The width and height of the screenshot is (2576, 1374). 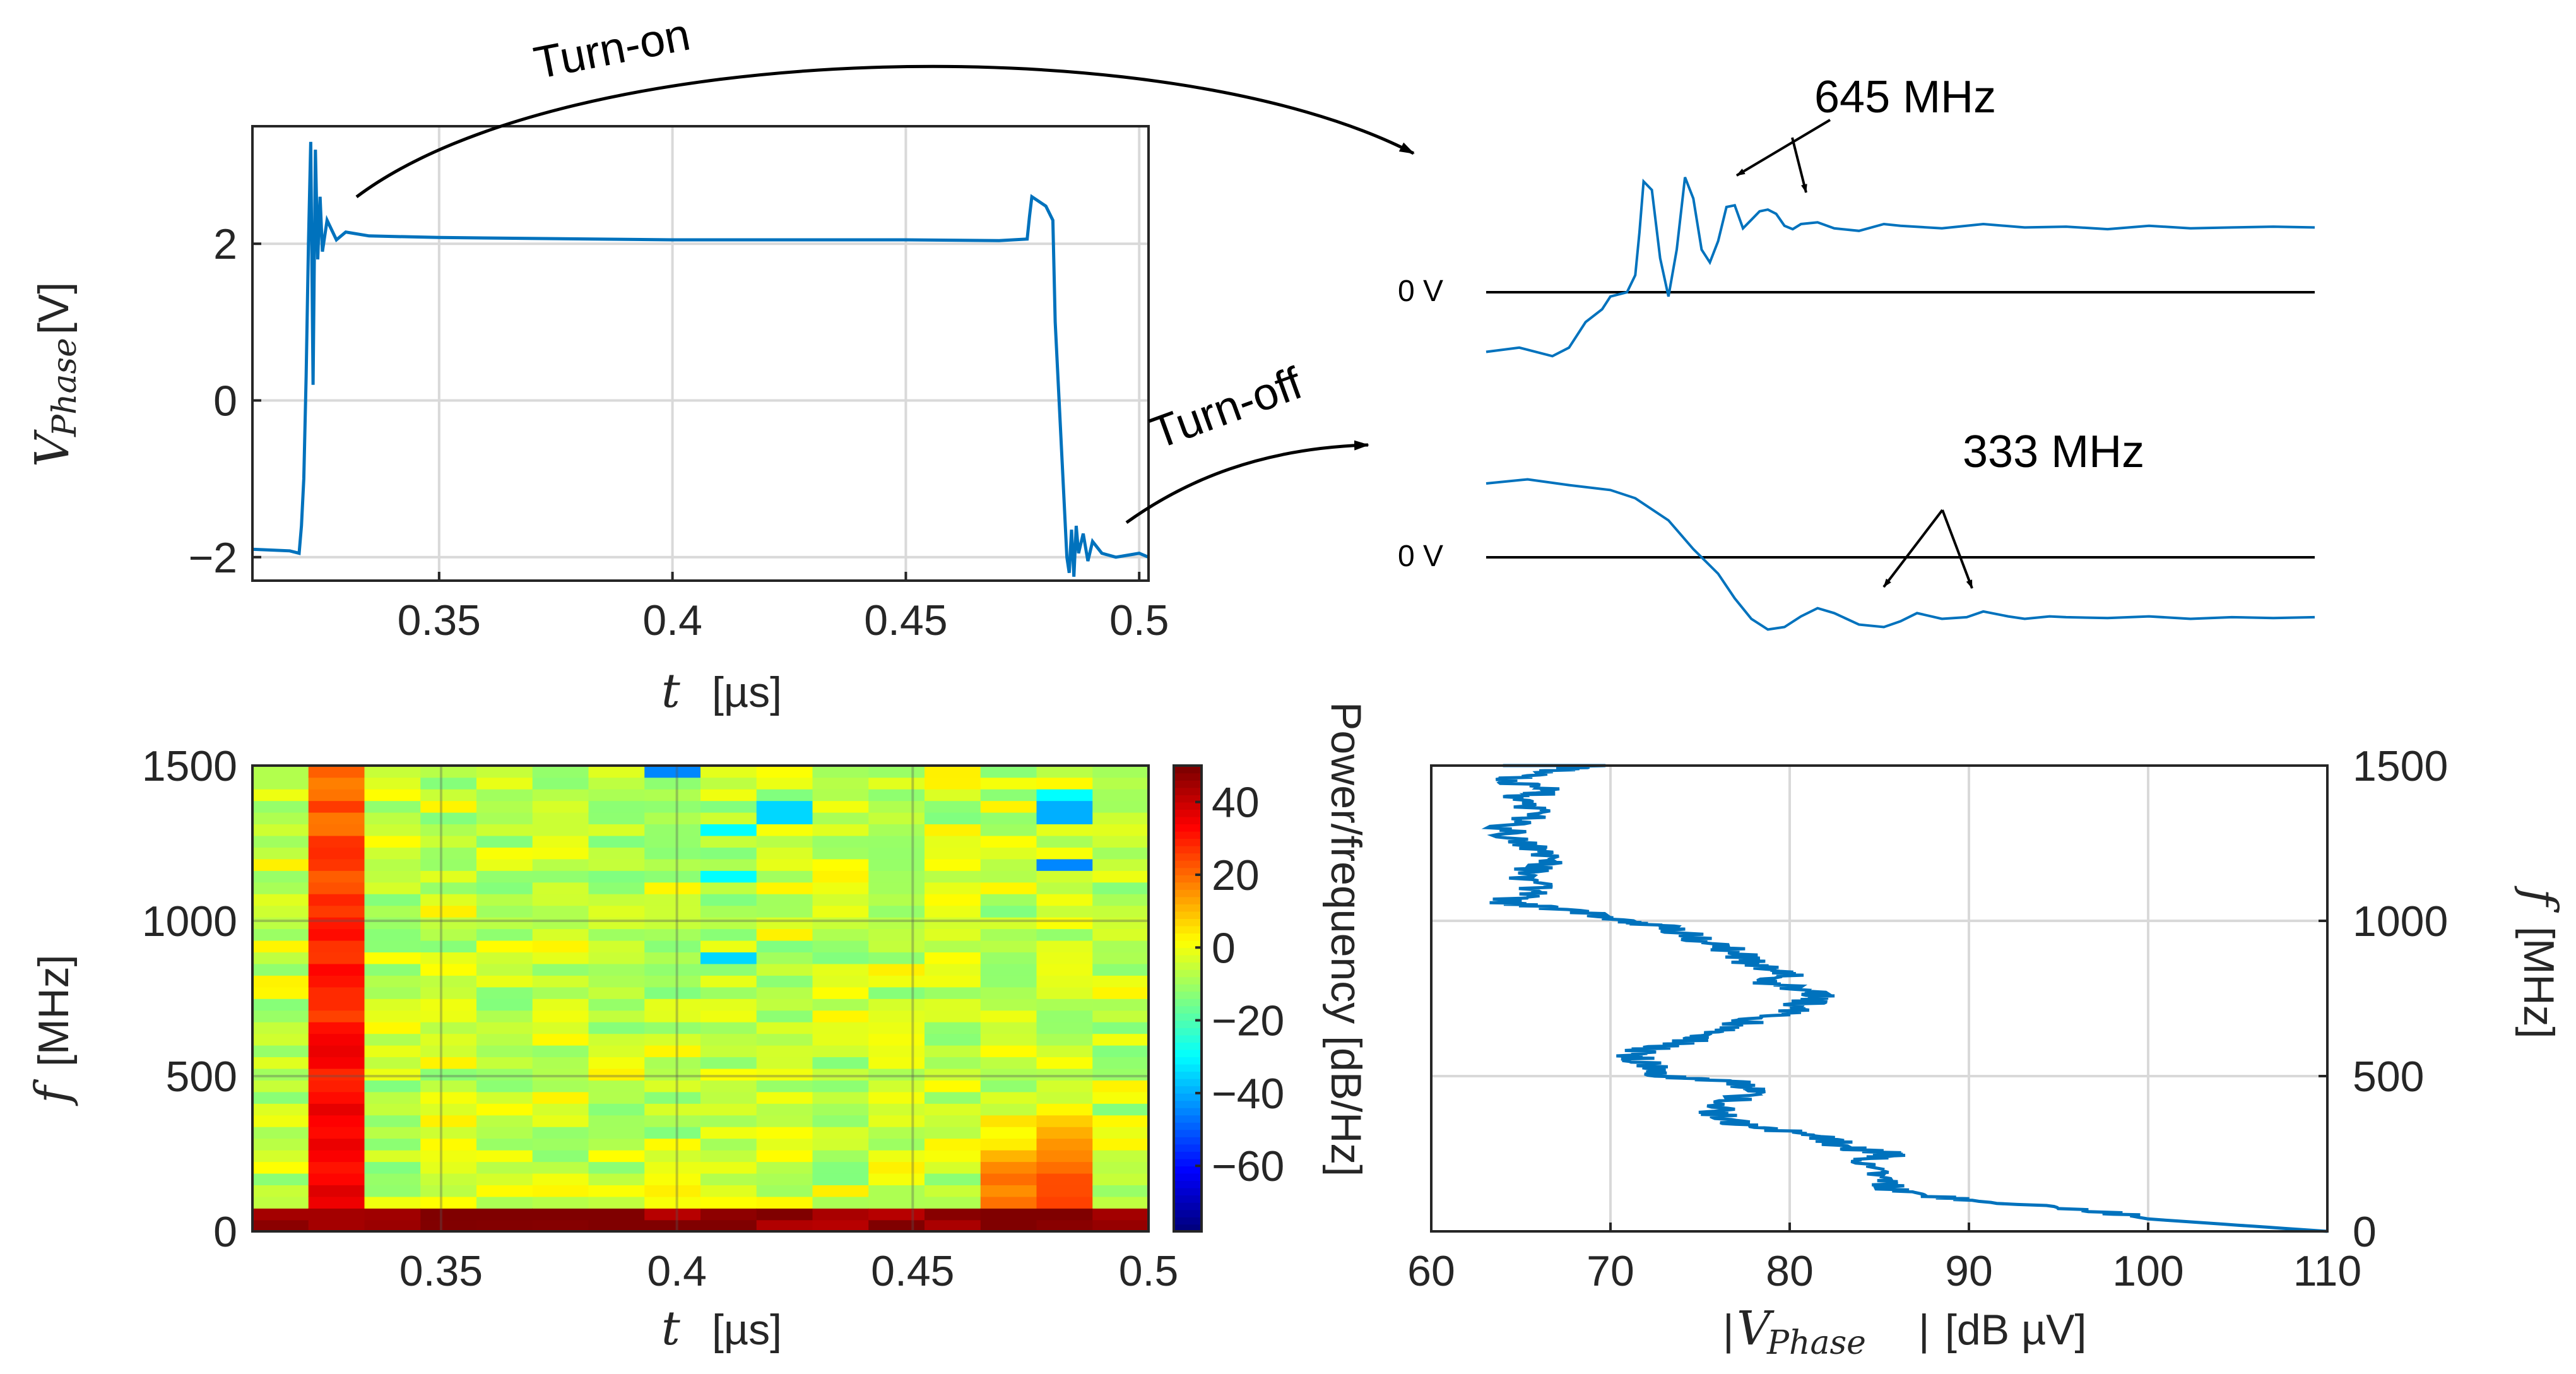 What do you see at coordinates (1236, 803) in the screenshot?
I see `colorbar-tick-label: 40` at bounding box center [1236, 803].